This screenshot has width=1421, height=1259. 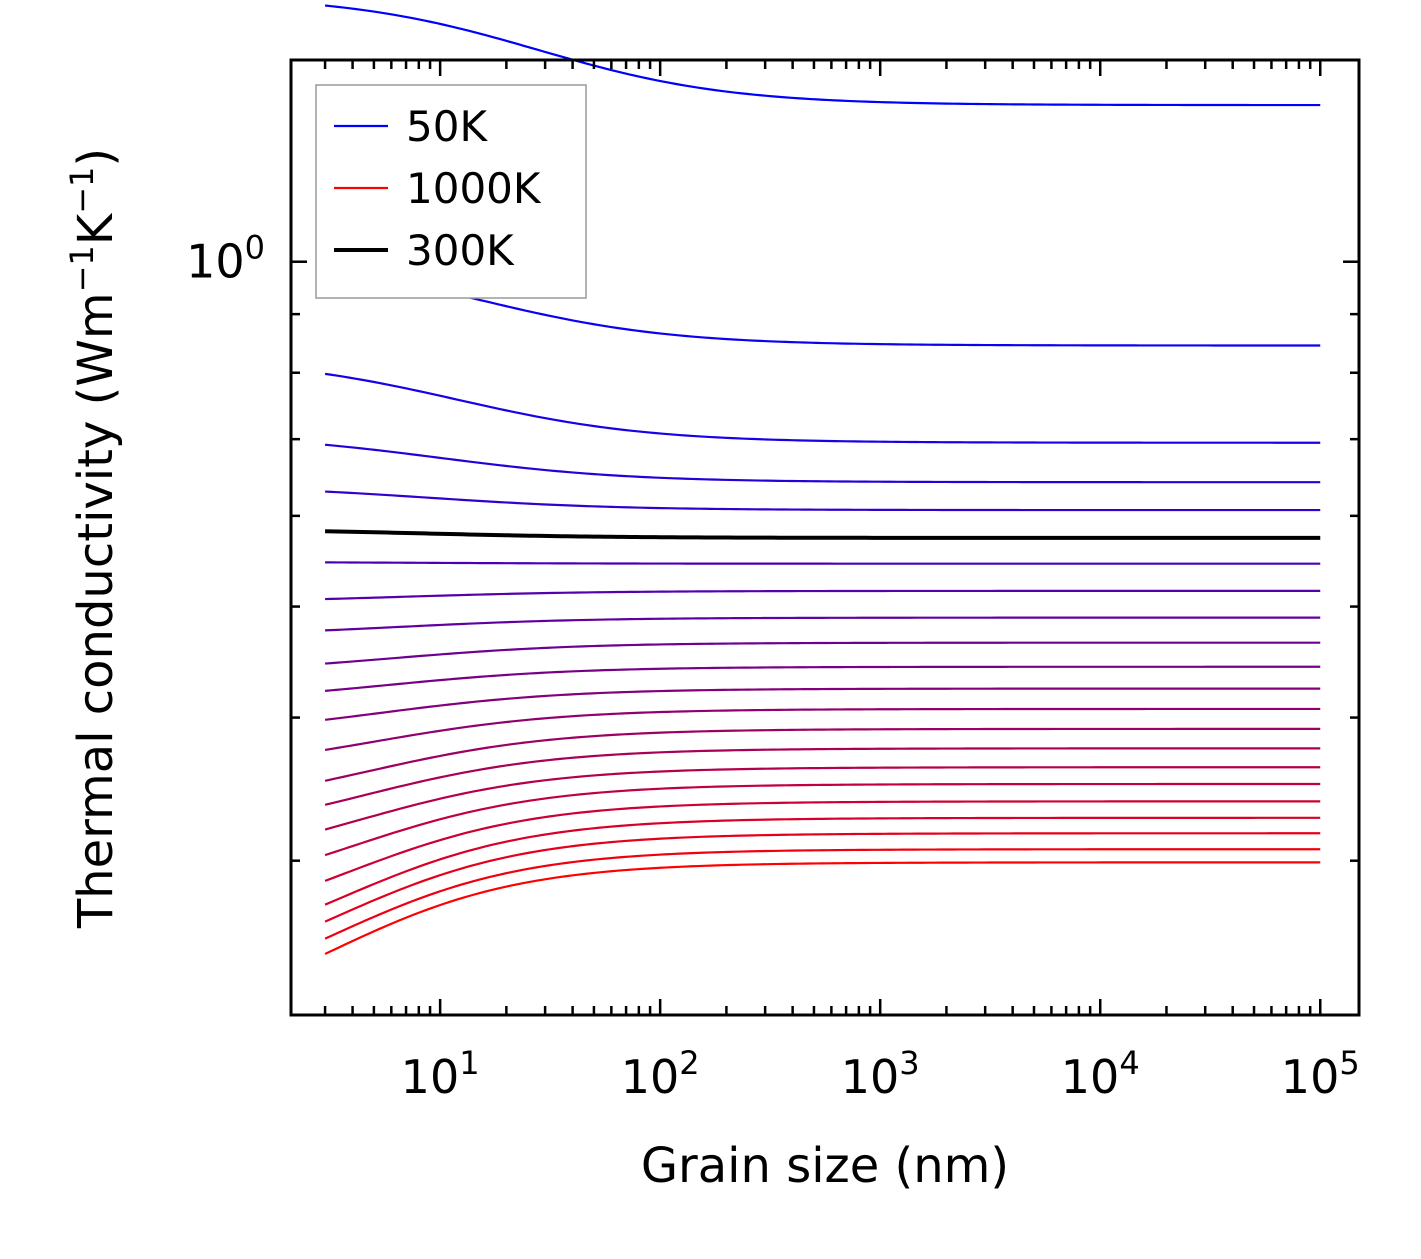 What do you see at coordinates (823, 563) in the screenshot?
I see `series-line-350K` at bounding box center [823, 563].